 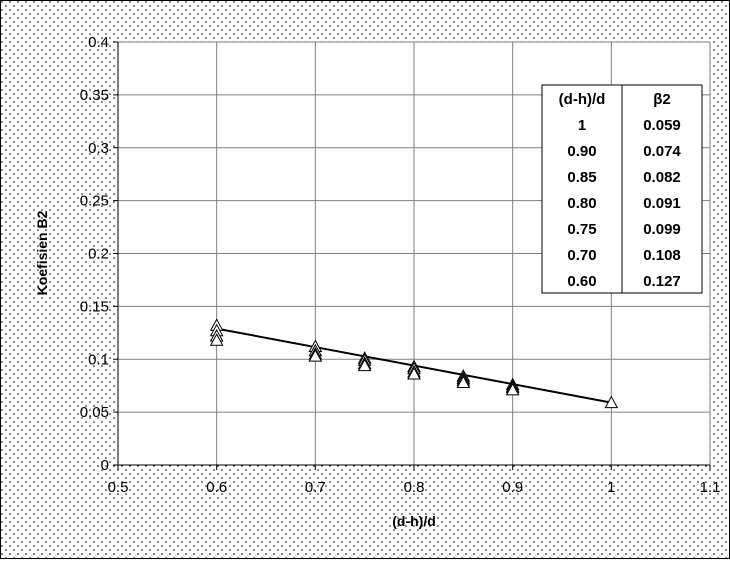 What do you see at coordinates (582, 125) in the screenshot?
I see `table-cell: 1` at bounding box center [582, 125].